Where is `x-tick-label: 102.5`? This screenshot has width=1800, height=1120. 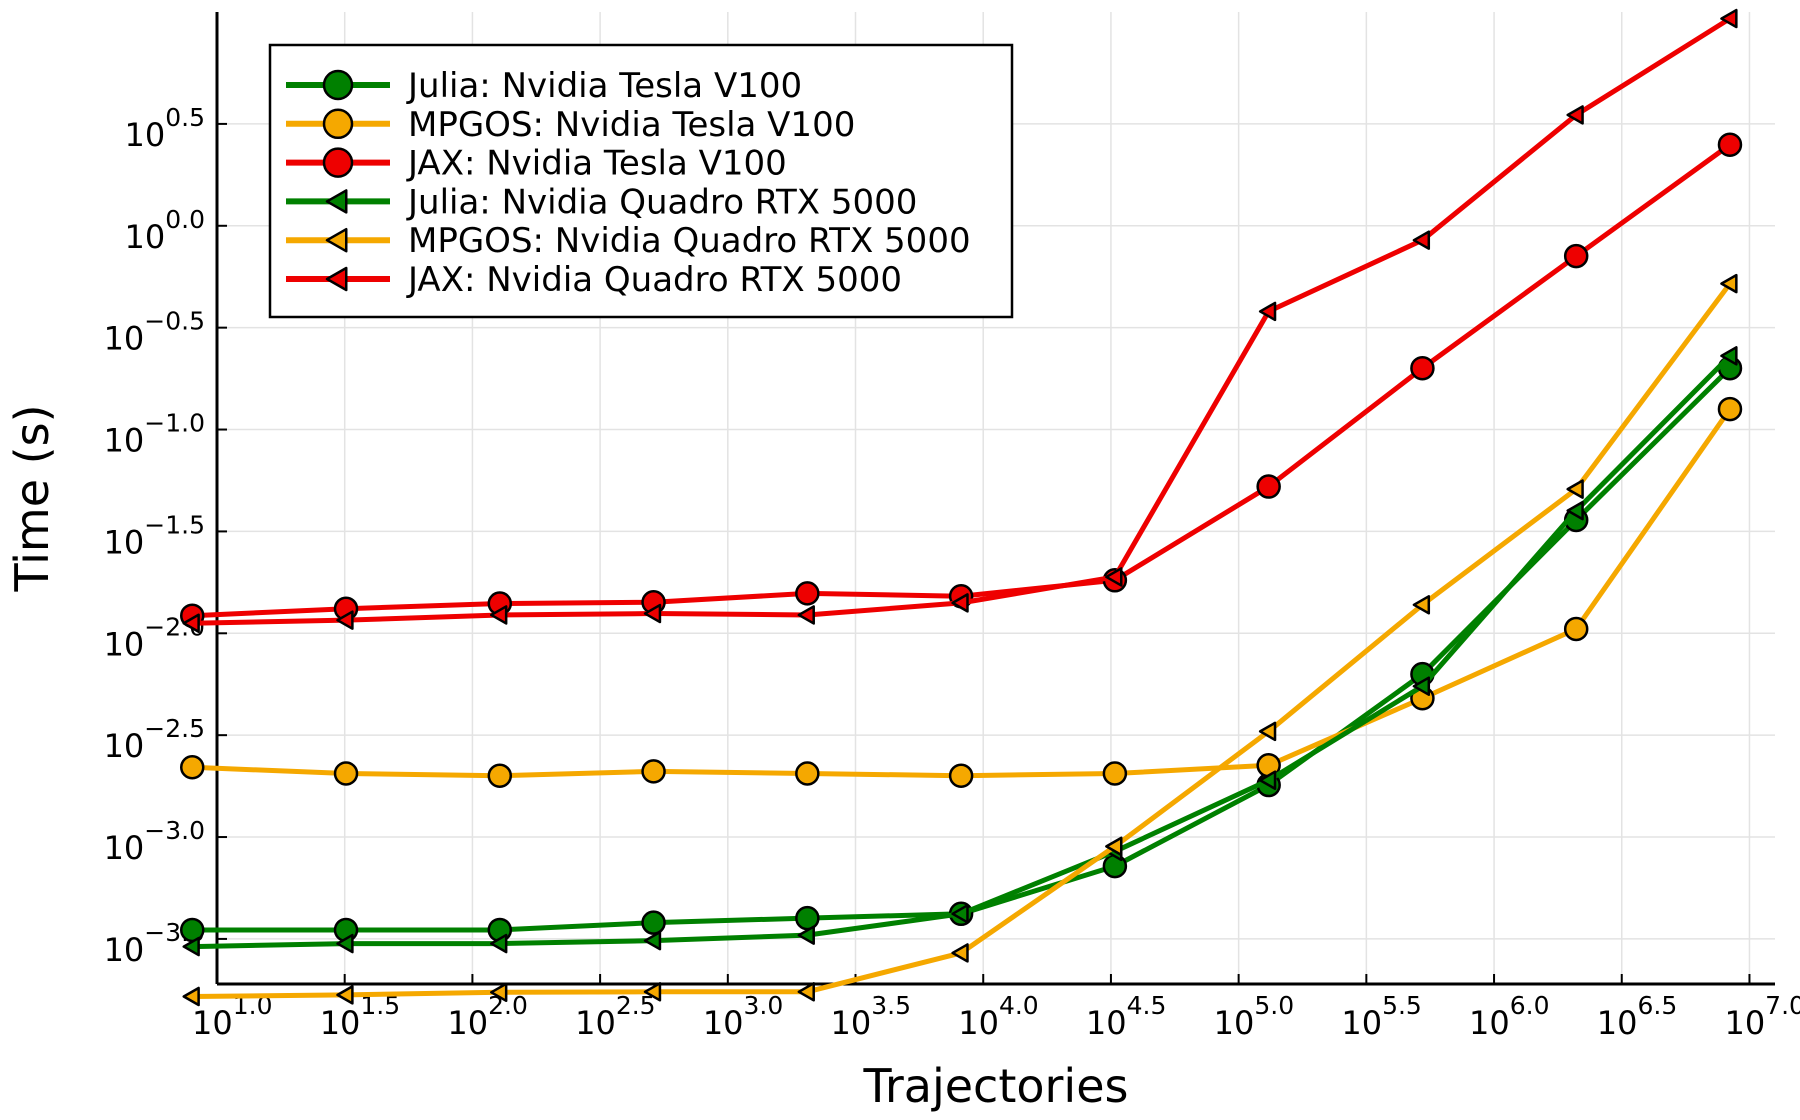 x-tick-label: 102.5 is located at coordinates (615, 1016).